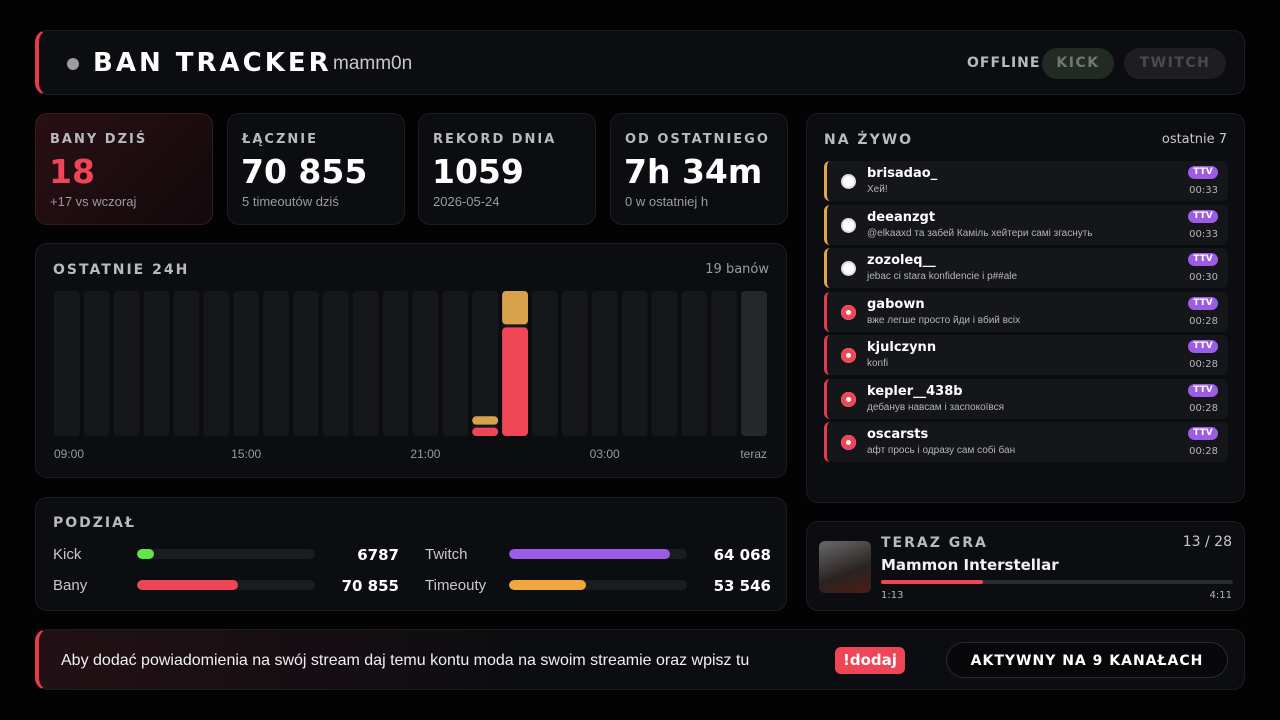 The width and height of the screenshot is (1280, 720). What do you see at coordinates (212, 63) in the screenshot?
I see `app-title: BAN TRACKER` at bounding box center [212, 63].